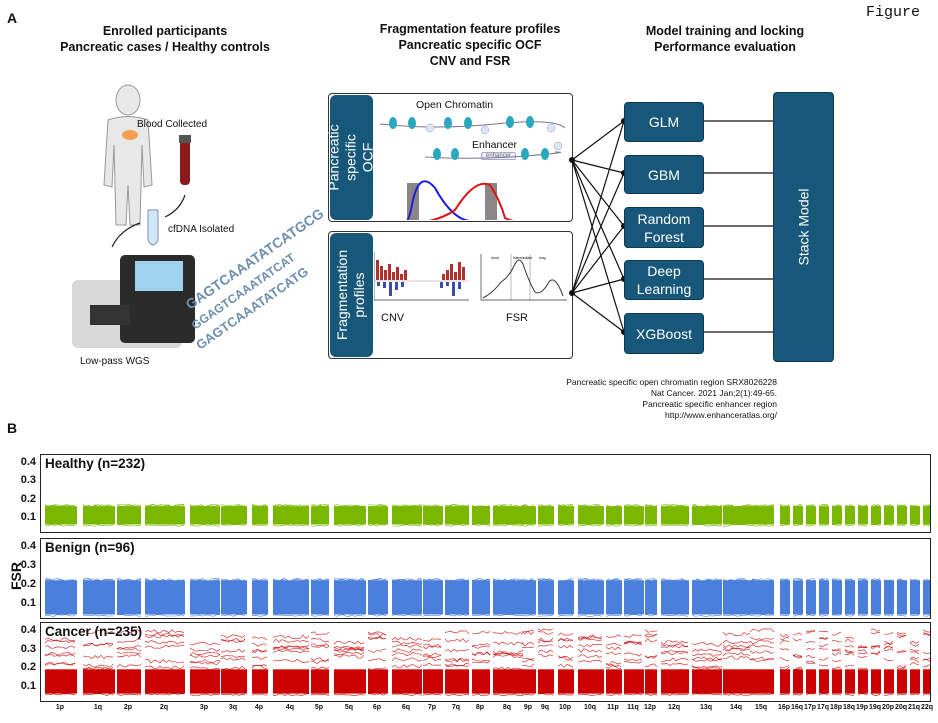 This screenshot has height=723, width=938. I want to click on red-coverage-curve, so click(471, 201).